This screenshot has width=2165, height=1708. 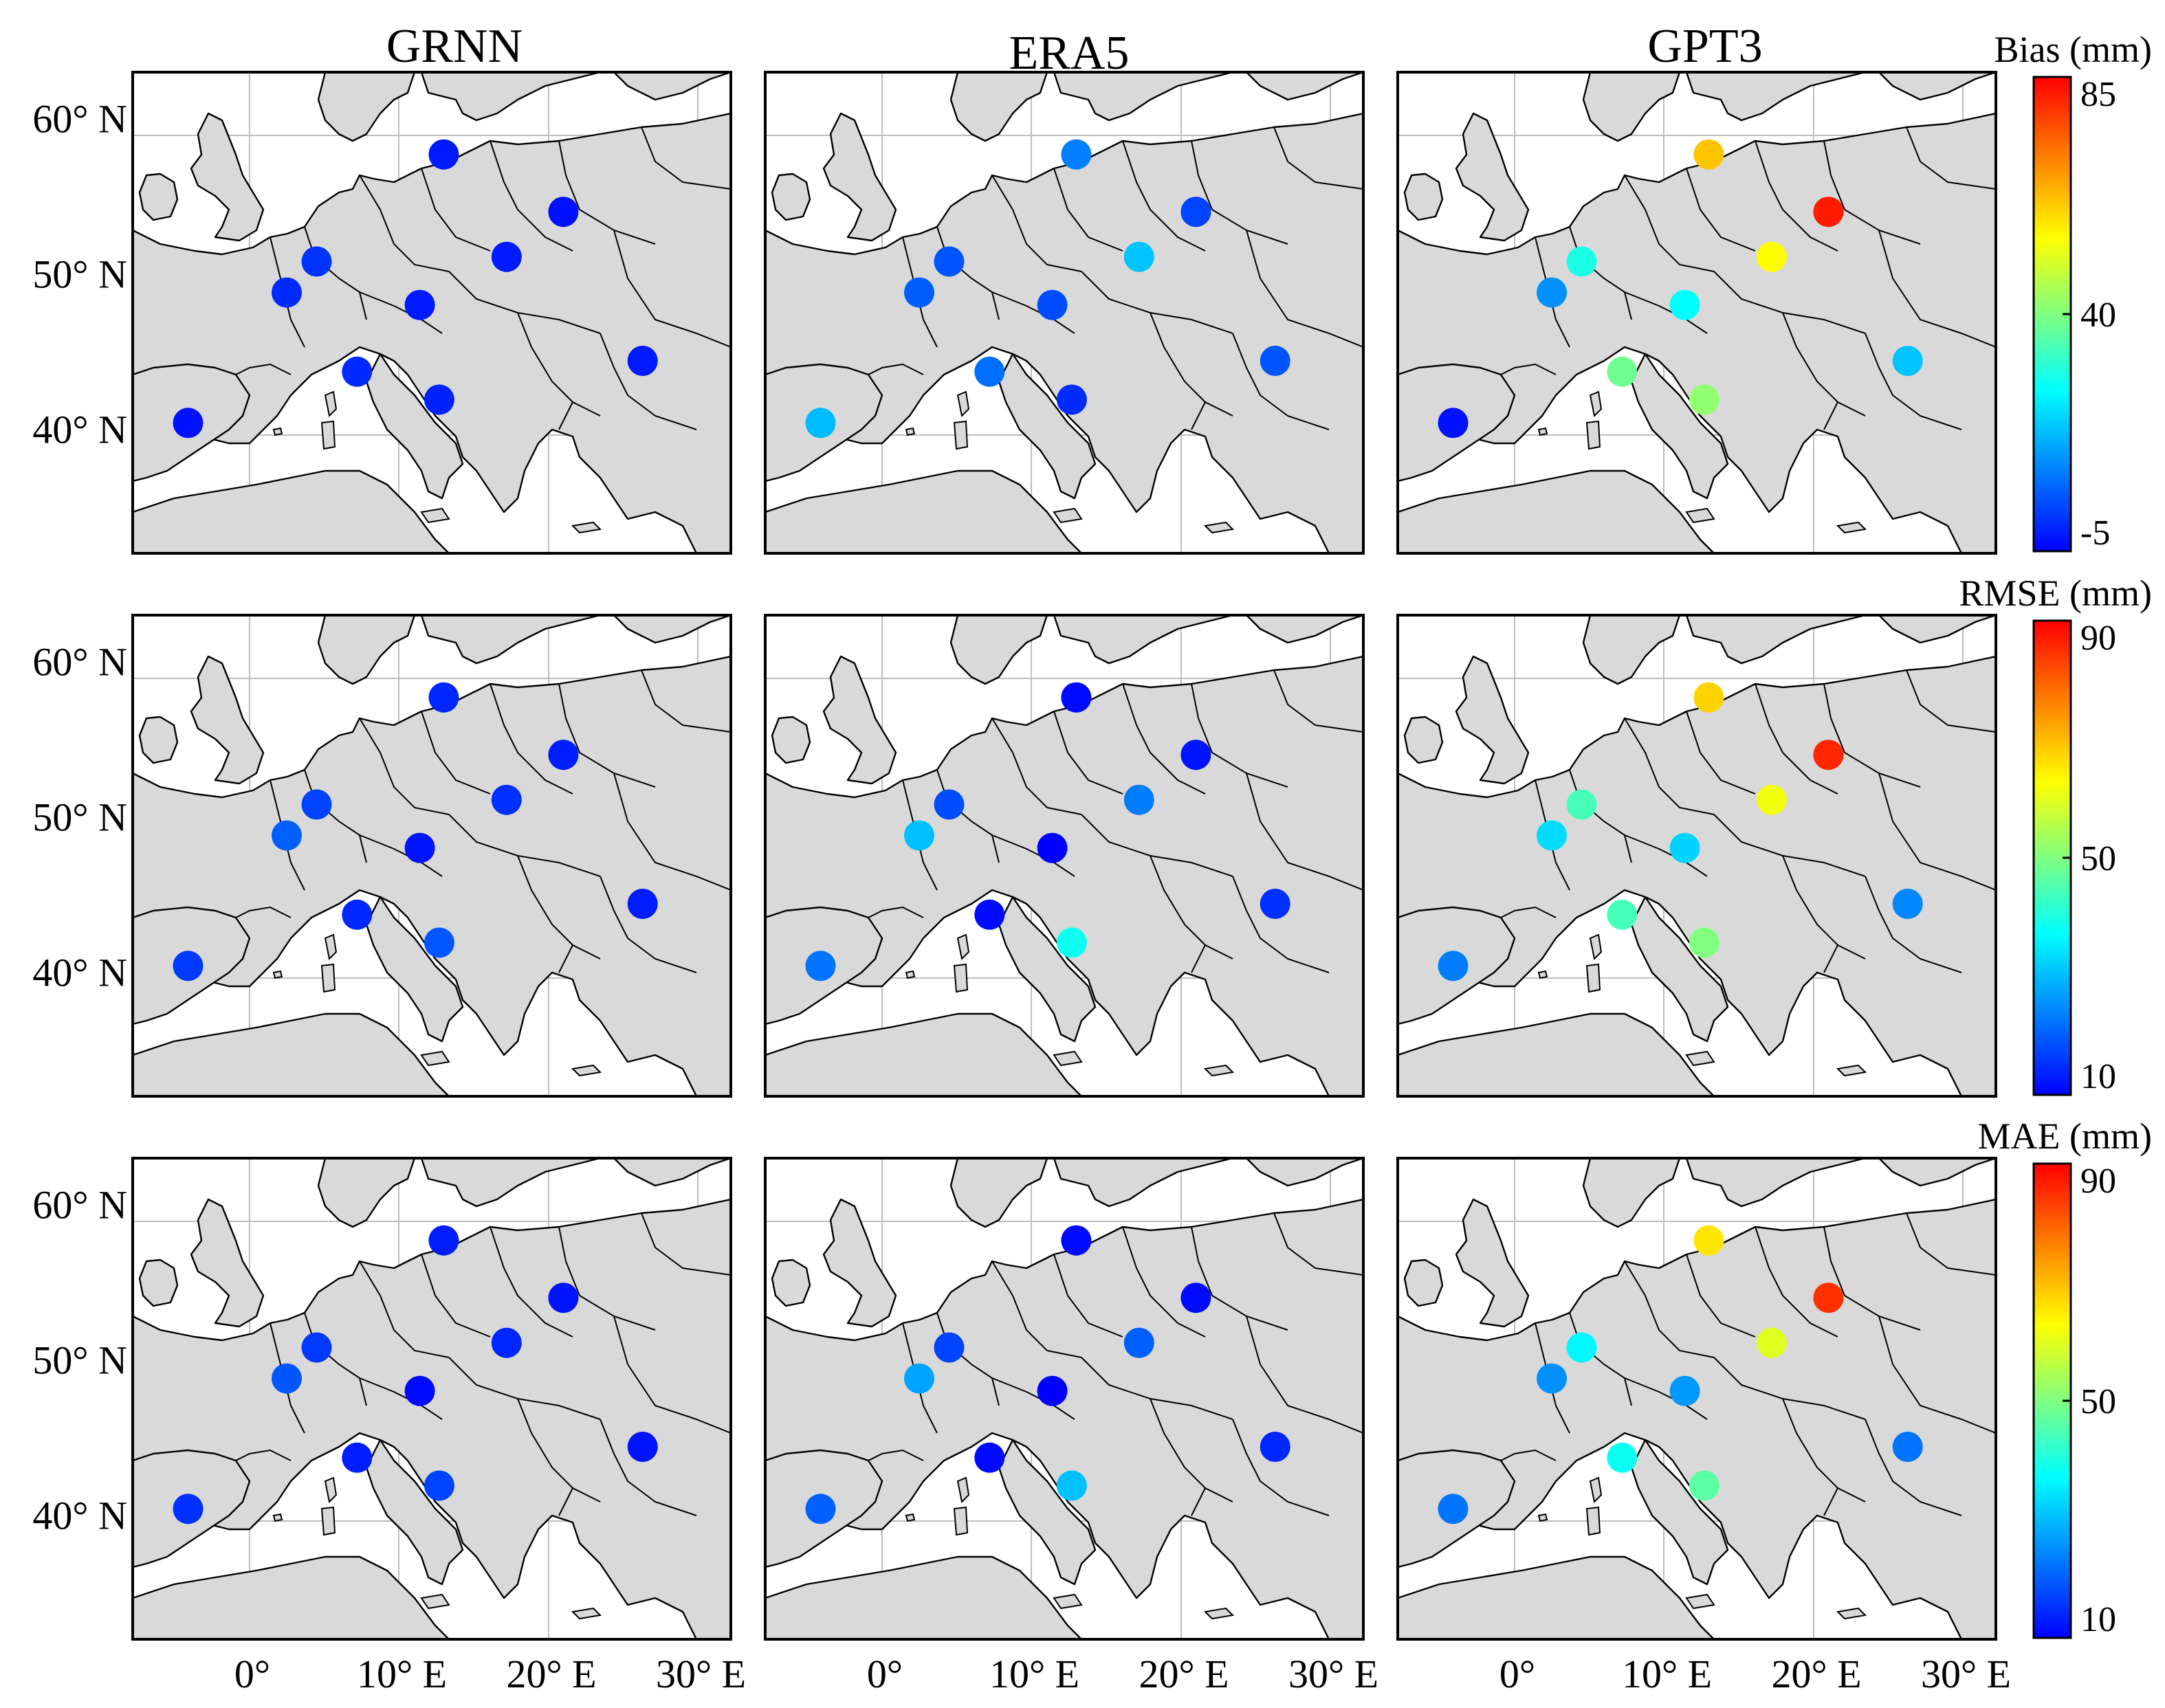 I want to click on latitude-label: 50° N, so click(x=79, y=274).